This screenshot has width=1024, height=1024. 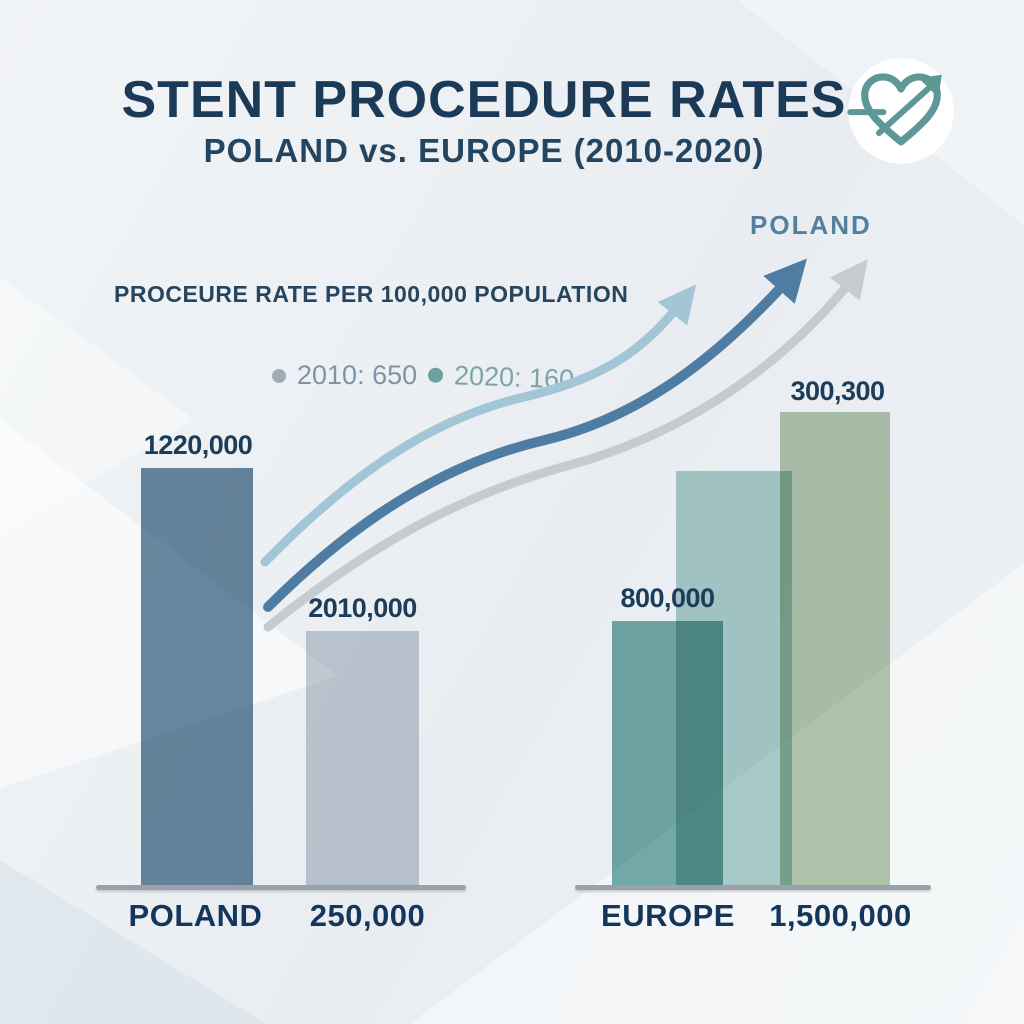 What do you see at coordinates (667, 598) in the screenshot?
I see `bar-value-label: 800,000` at bounding box center [667, 598].